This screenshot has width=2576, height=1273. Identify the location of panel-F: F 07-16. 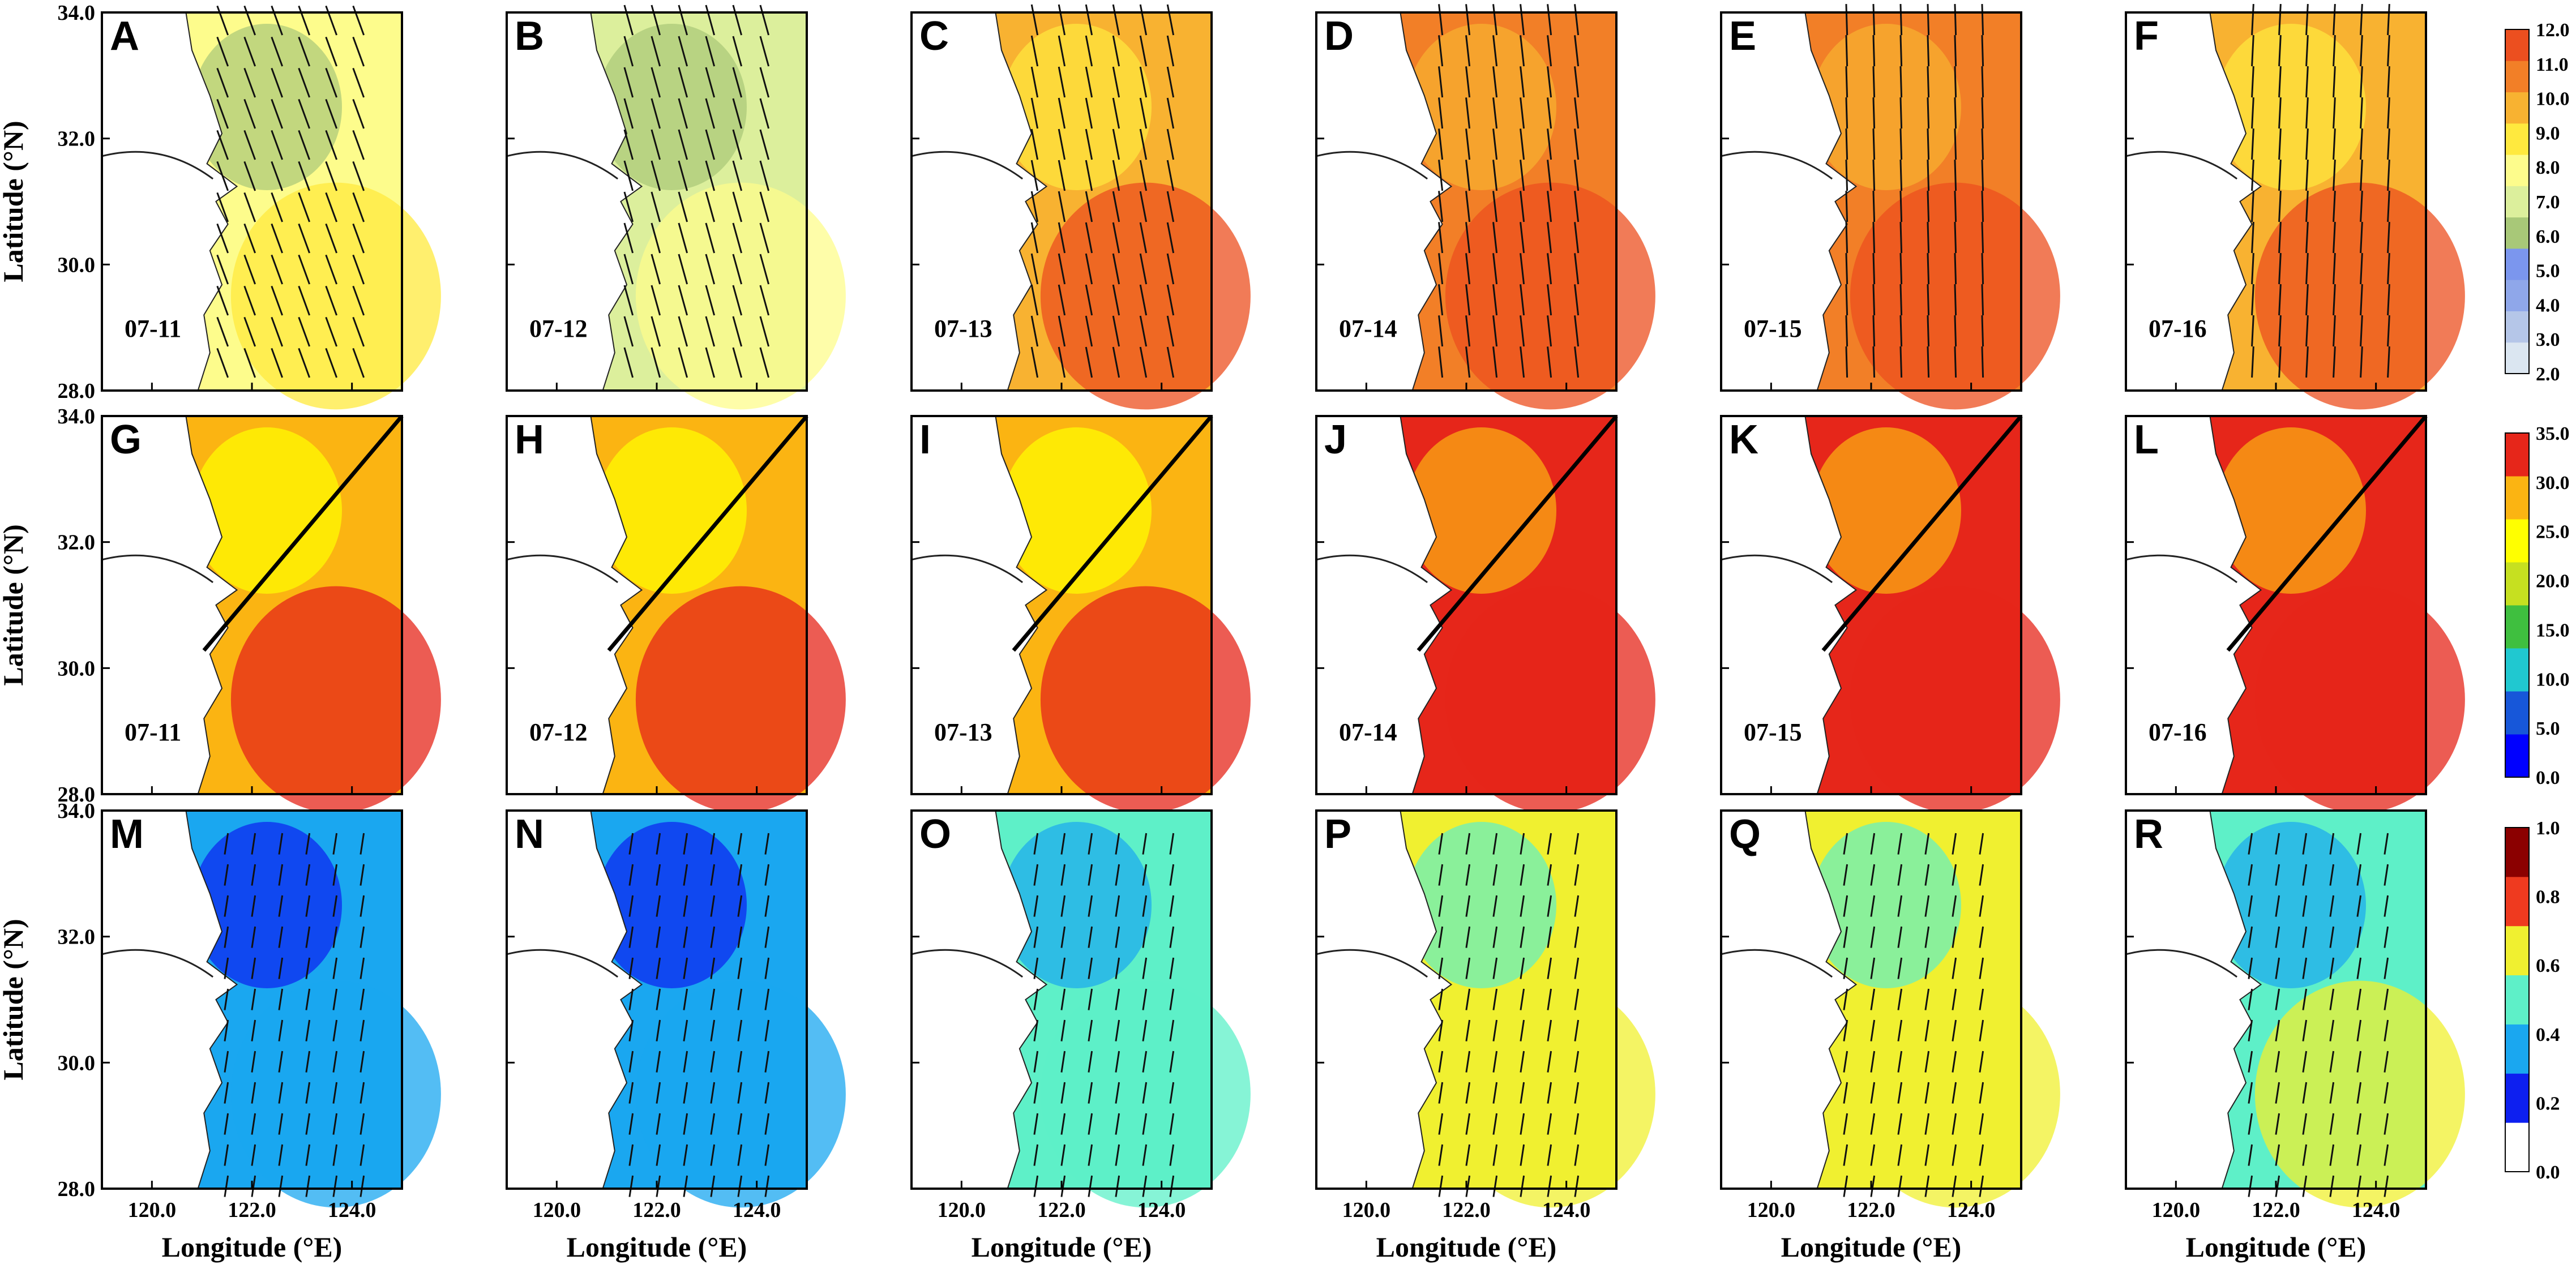
(2295, 206).